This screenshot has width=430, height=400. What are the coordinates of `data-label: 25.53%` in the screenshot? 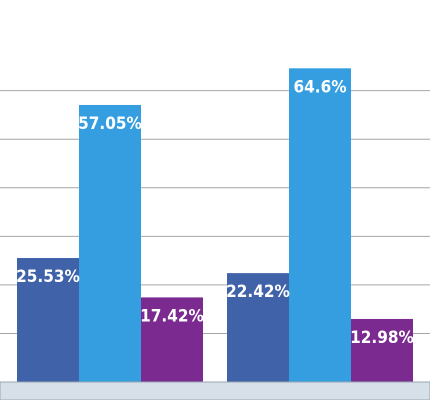 It's located at (48, 277).